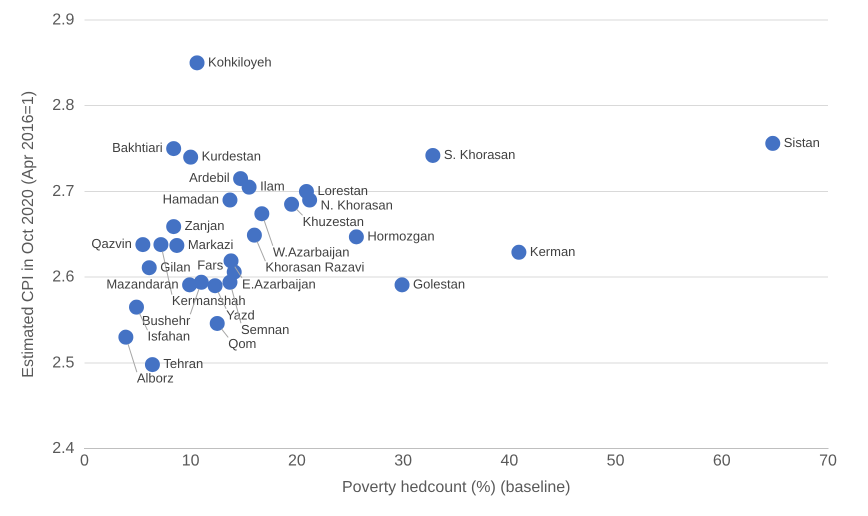  I want to click on x-tick-label: 60, so click(721, 461).